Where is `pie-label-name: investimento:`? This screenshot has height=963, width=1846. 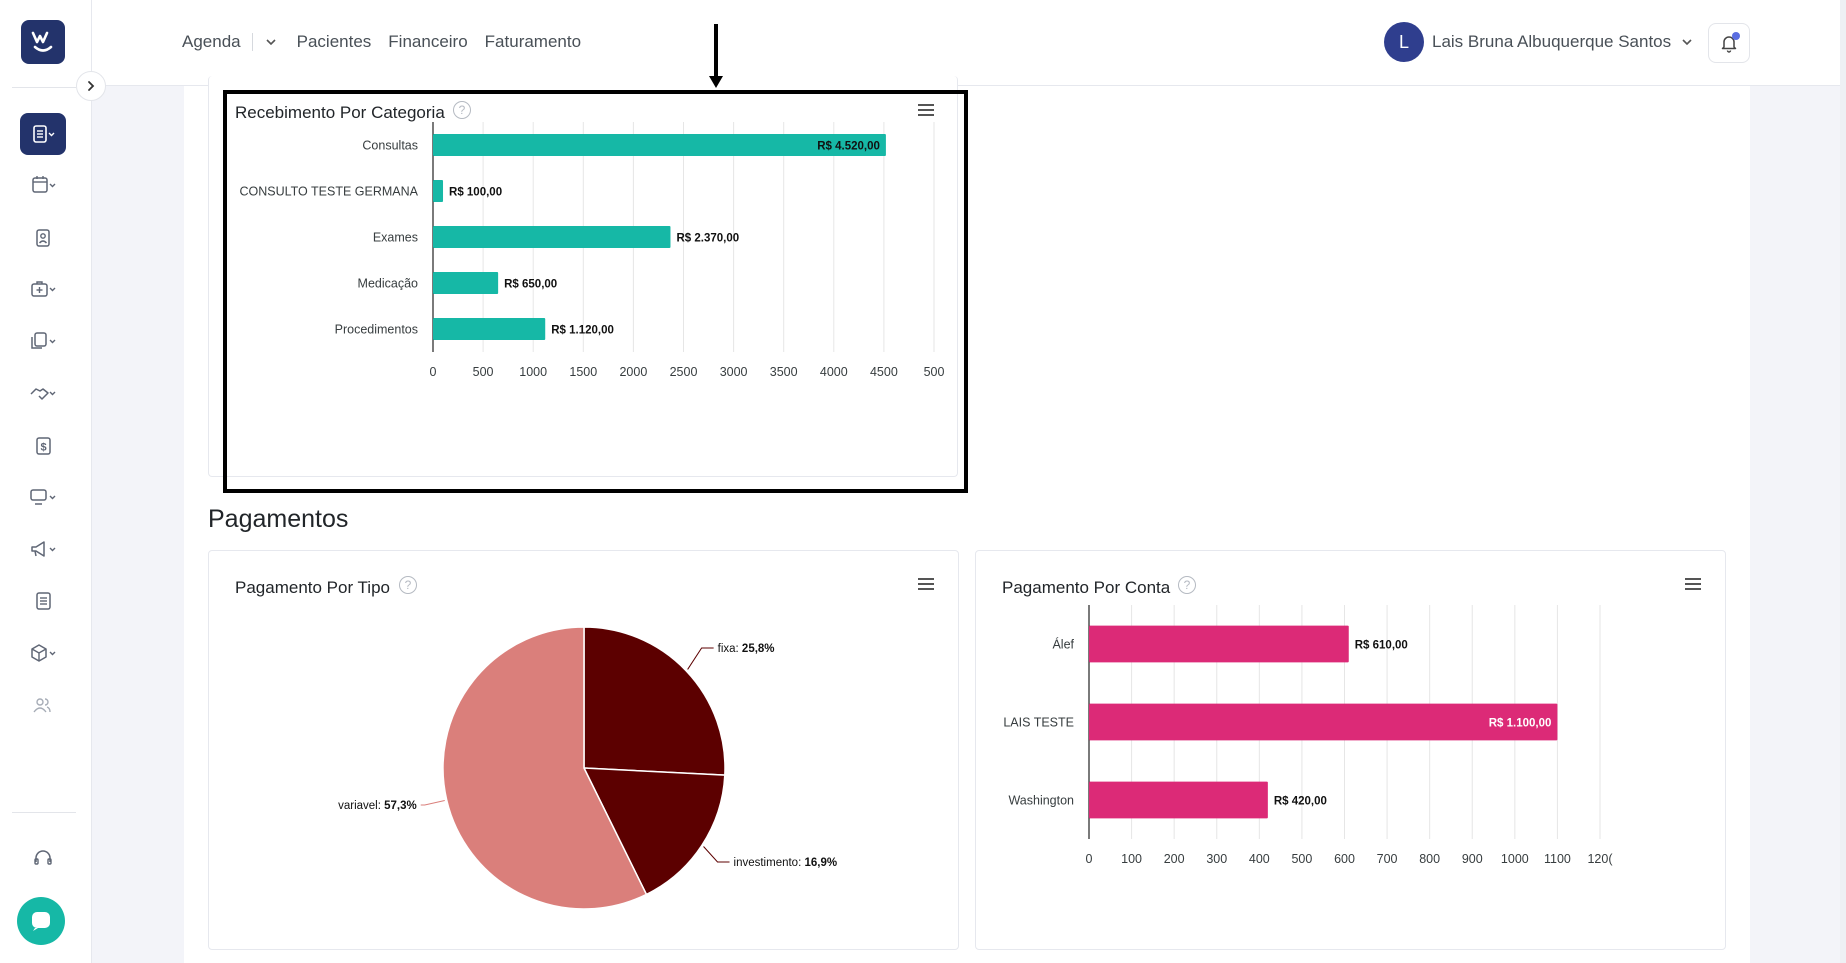 pie-label-name: investimento: is located at coordinates (769, 863).